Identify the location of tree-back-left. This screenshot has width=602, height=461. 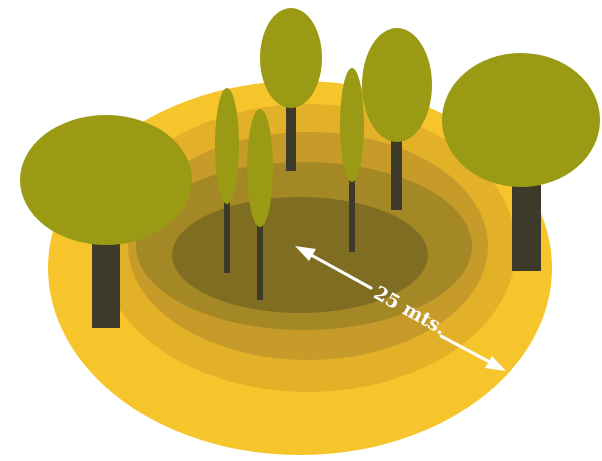
(291, 89).